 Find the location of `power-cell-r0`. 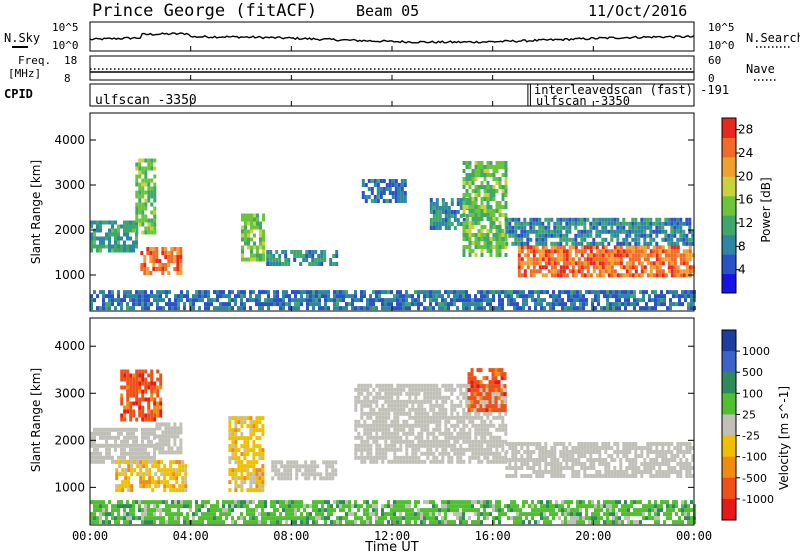

power-cell-r0 is located at coordinates (115, 222).